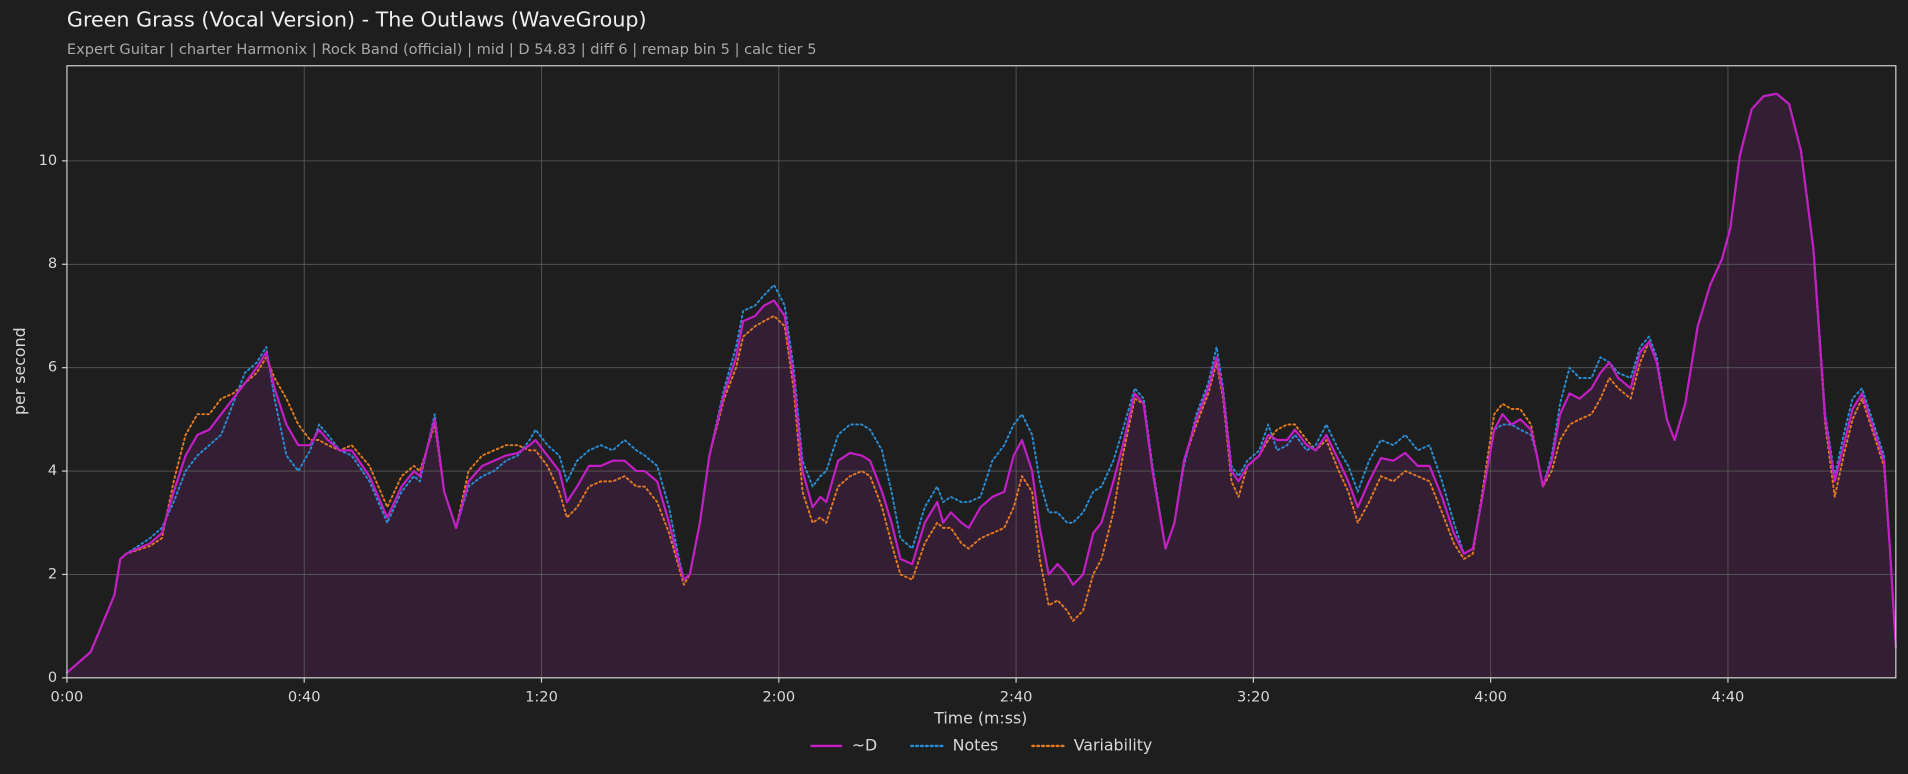 The height and width of the screenshot is (774, 1908). I want to click on legend-label: Notes, so click(976, 744).